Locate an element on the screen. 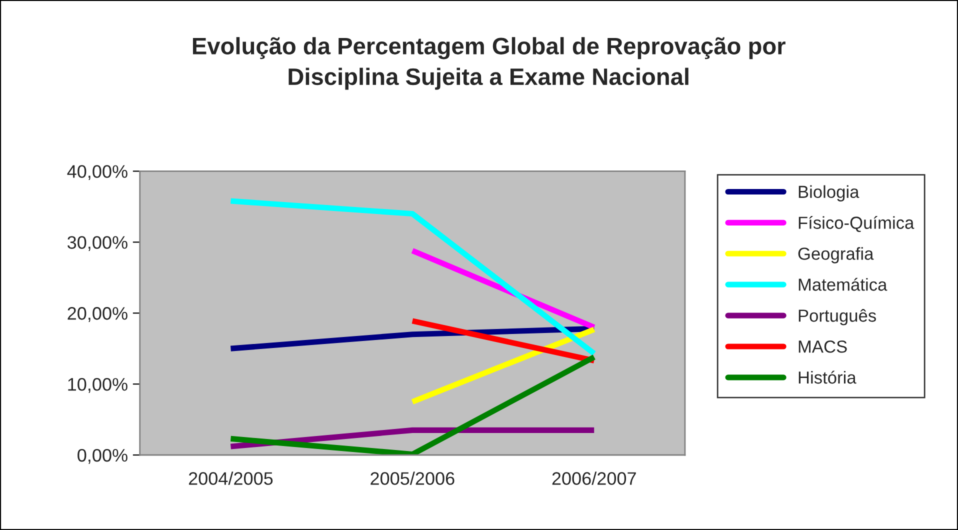 The height and width of the screenshot is (530, 958). legend-label: Biologia is located at coordinates (829, 193).